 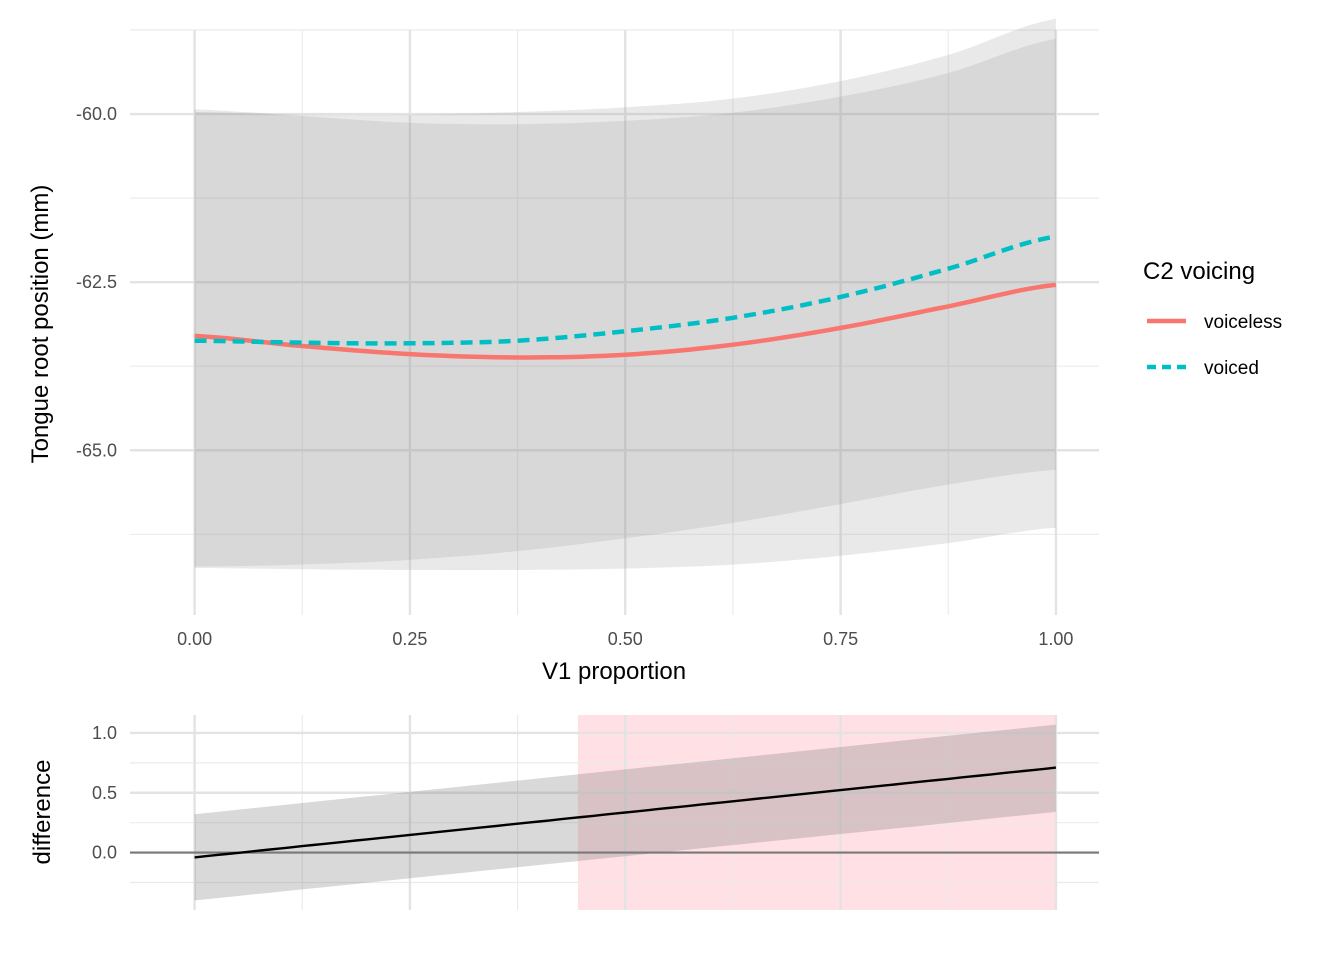 What do you see at coordinates (96, 450) in the screenshot?
I see `y-tick-label: -65.0` at bounding box center [96, 450].